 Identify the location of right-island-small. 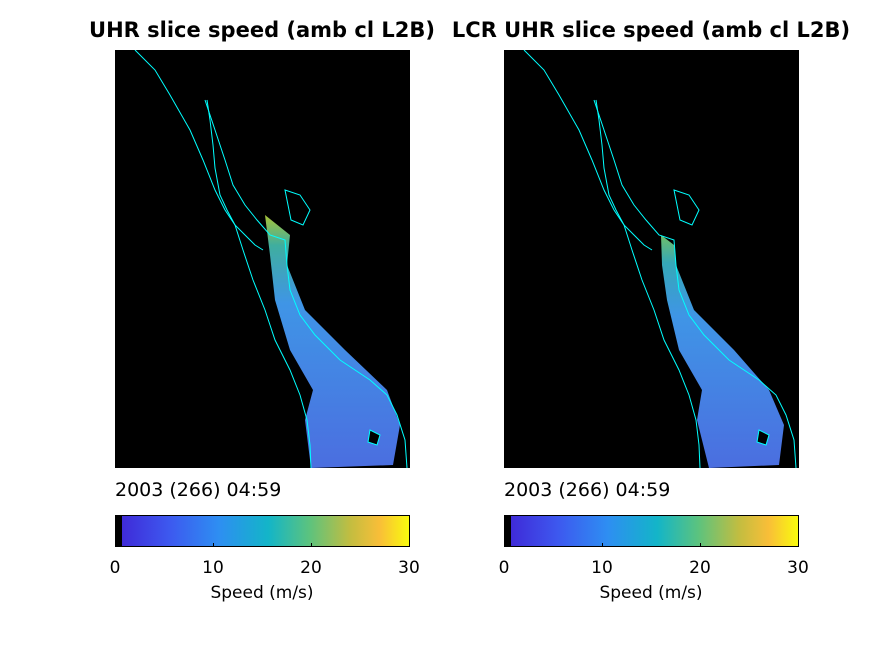
(763, 437).